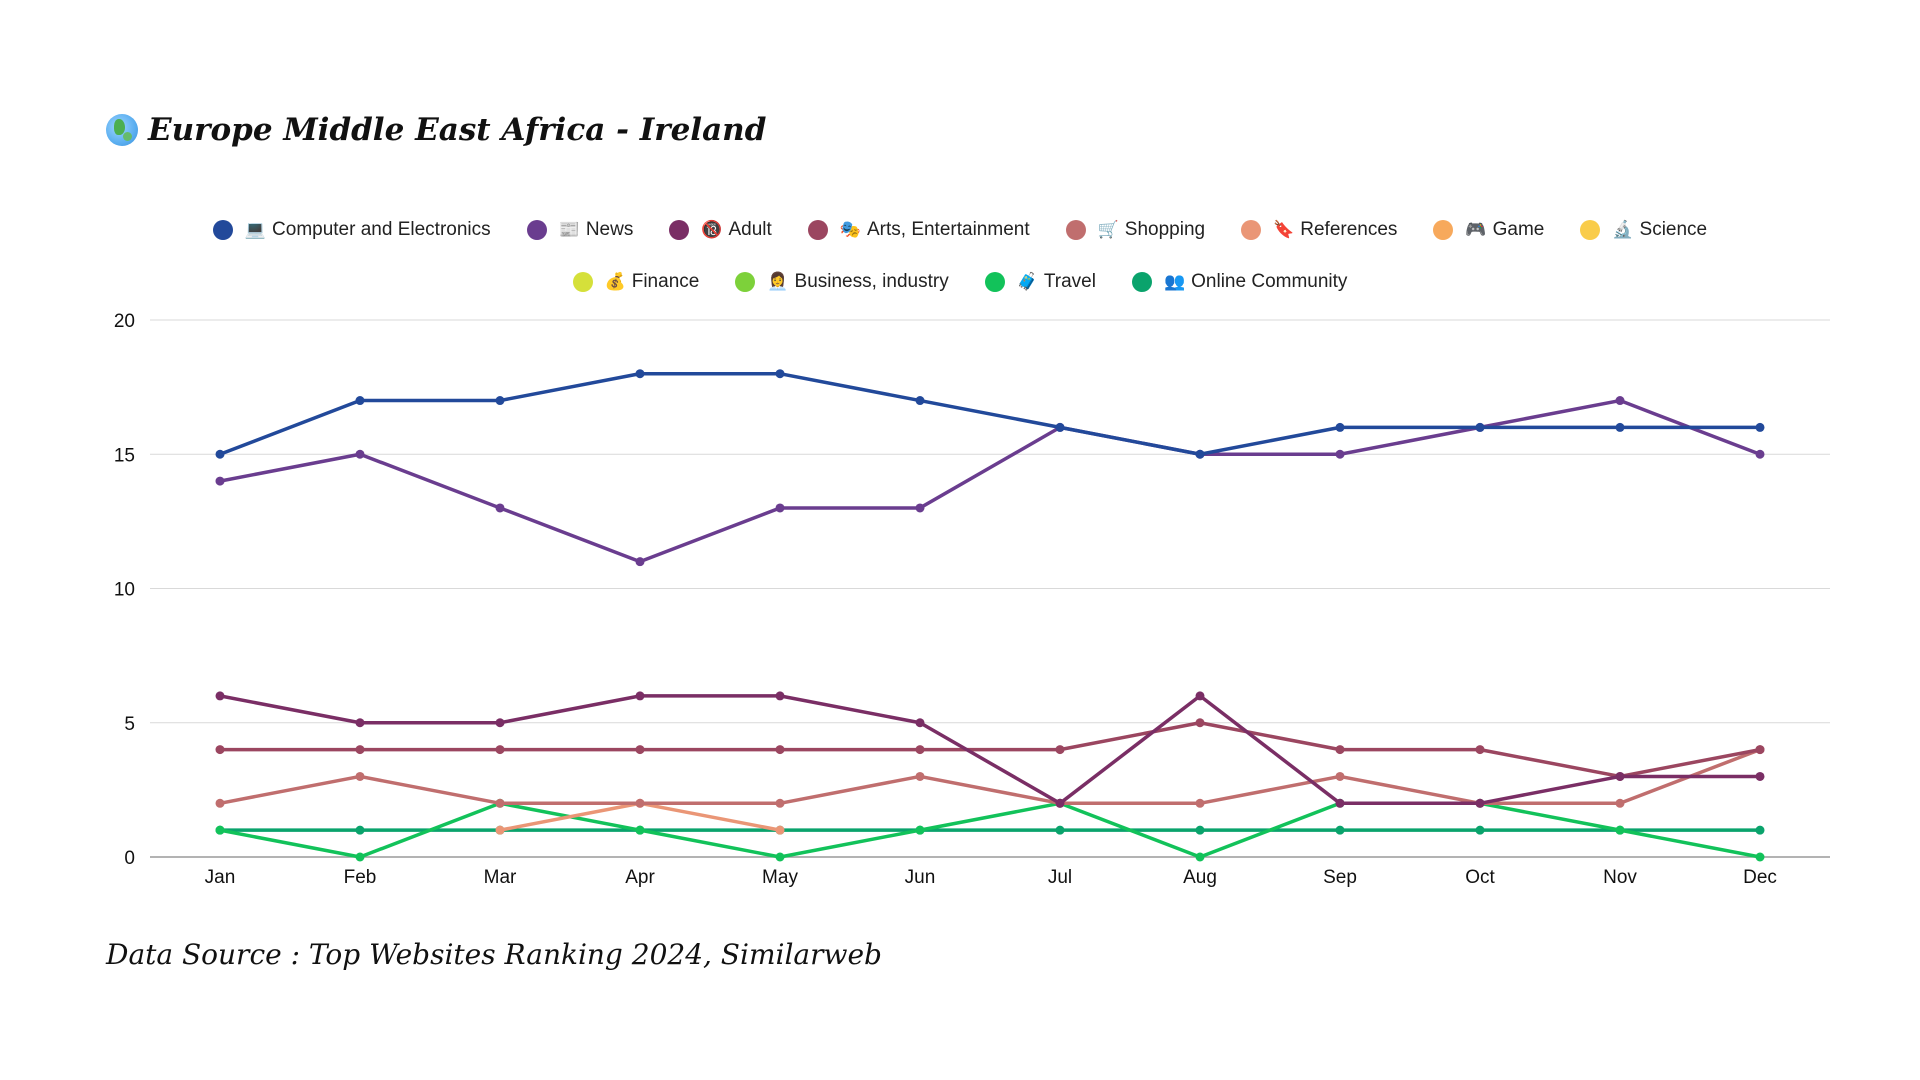 This screenshot has width=1920, height=1080. I want to click on y-tick-label: 5, so click(129, 724).